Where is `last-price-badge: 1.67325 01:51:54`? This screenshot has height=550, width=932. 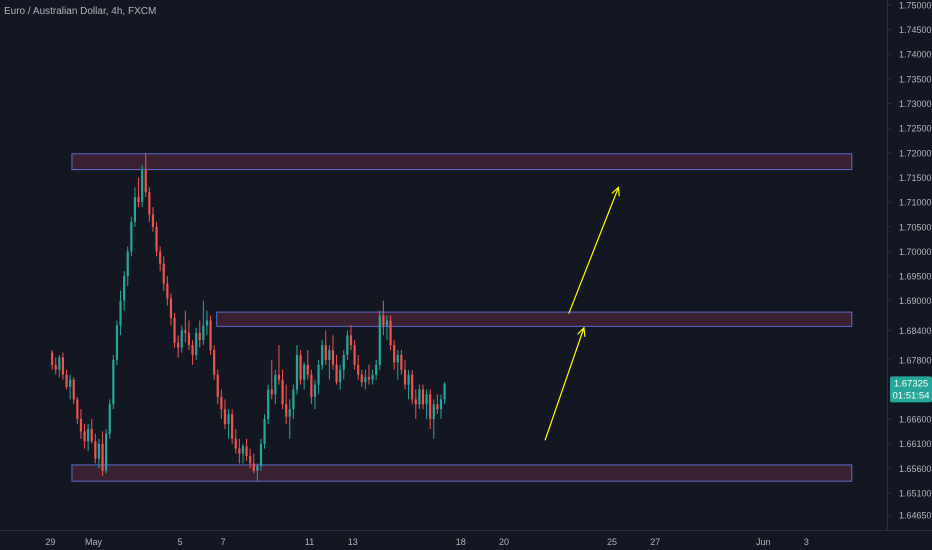
last-price-badge: 1.67325 01:51:54 is located at coordinates (911, 389).